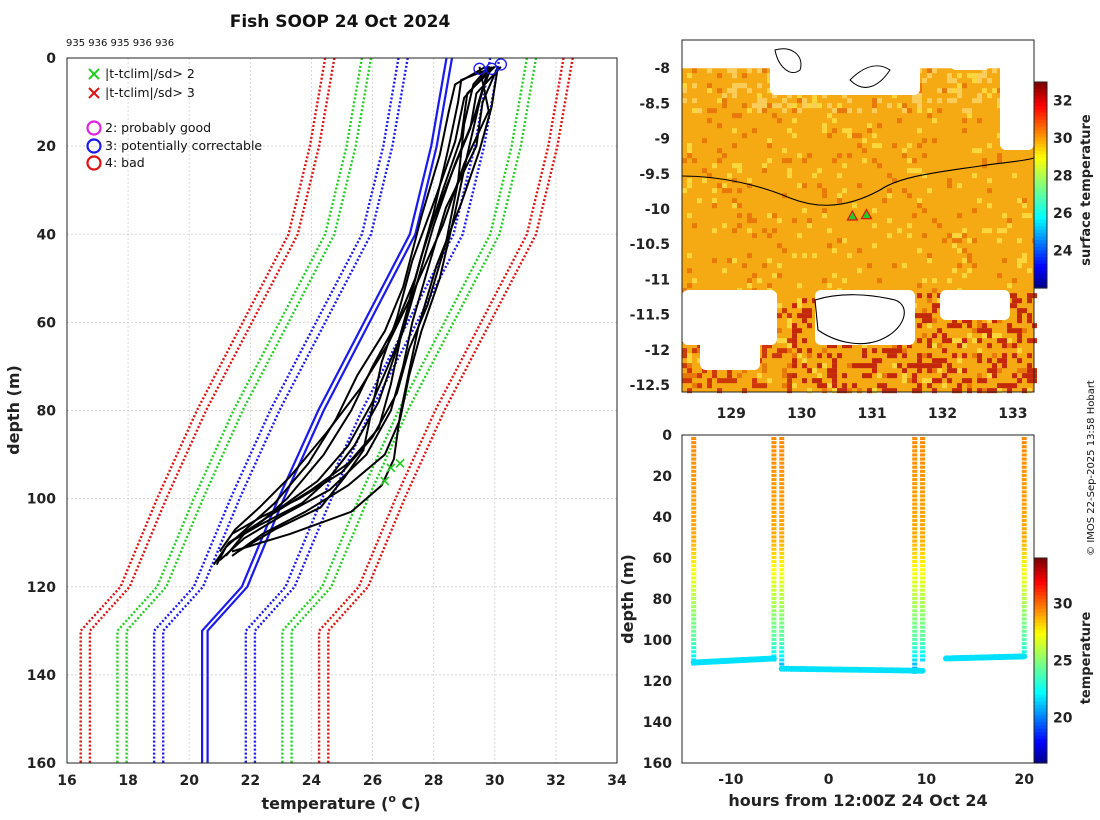 The width and height of the screenshot is (1100, 820). I want to click on island-coastline, so click(859, 319).